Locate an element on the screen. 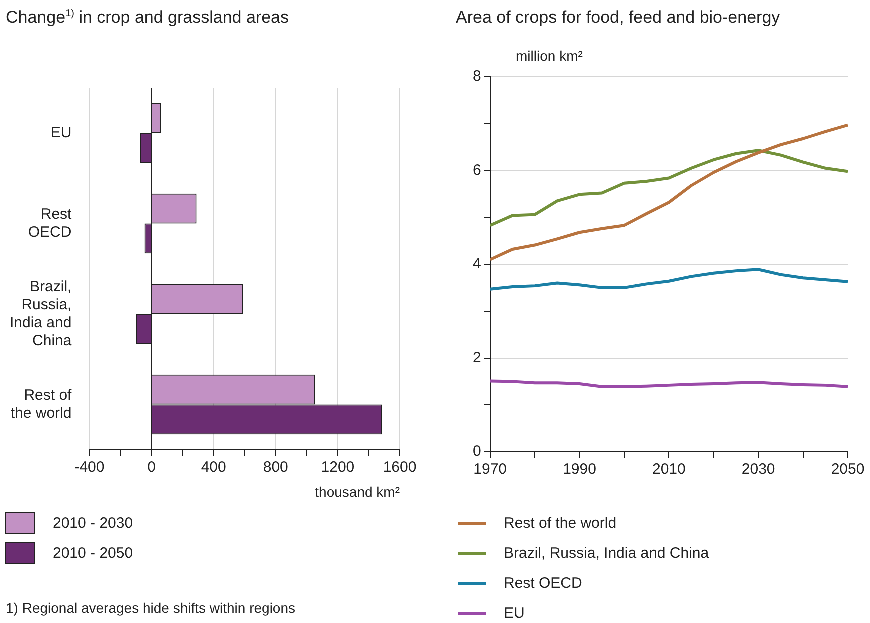  y-tick-label: 2 is located at coordinates (477, 357).